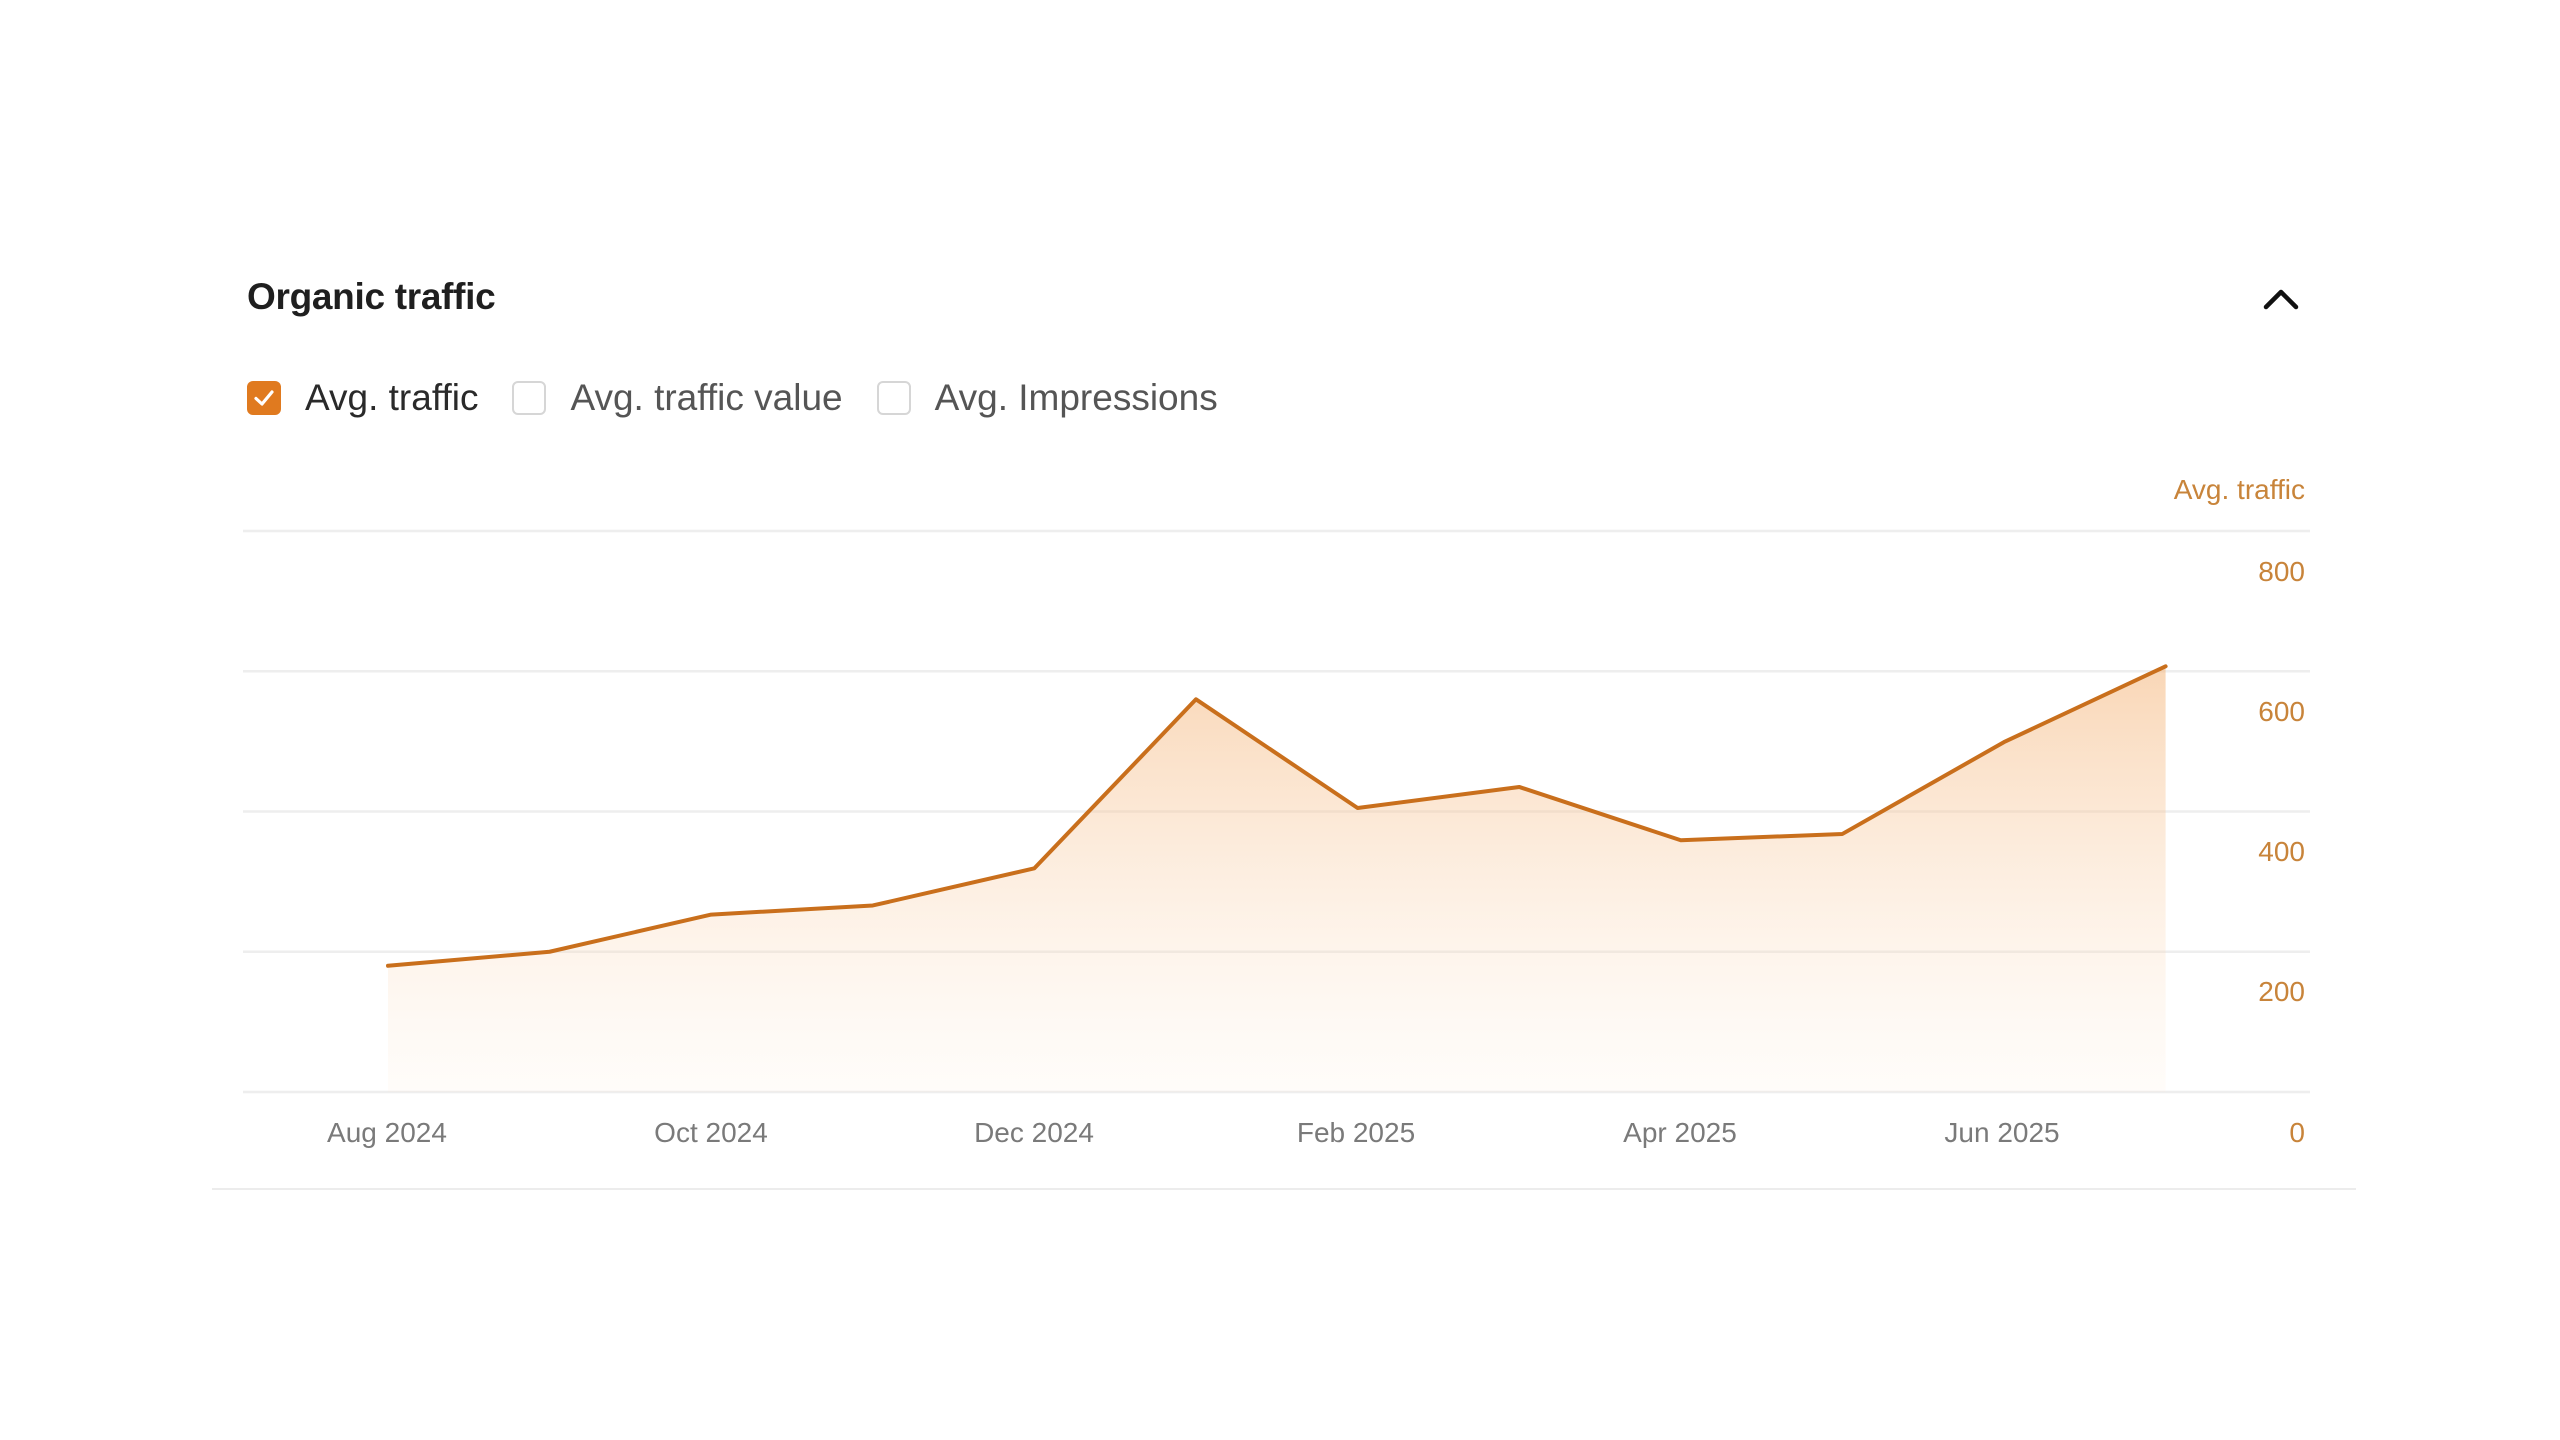  I want to click on y-tick-400: 400, so click(2281, 851).